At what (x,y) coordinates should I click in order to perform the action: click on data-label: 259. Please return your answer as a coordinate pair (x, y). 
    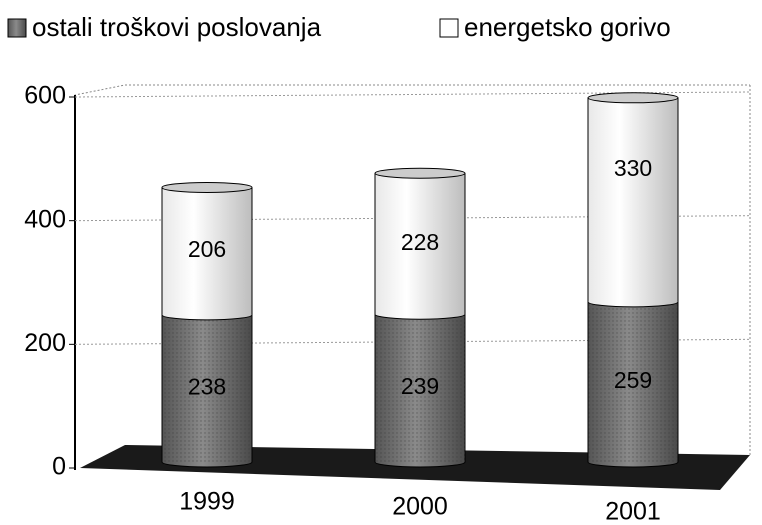
    Looking at the image, I should click on (633, 380).